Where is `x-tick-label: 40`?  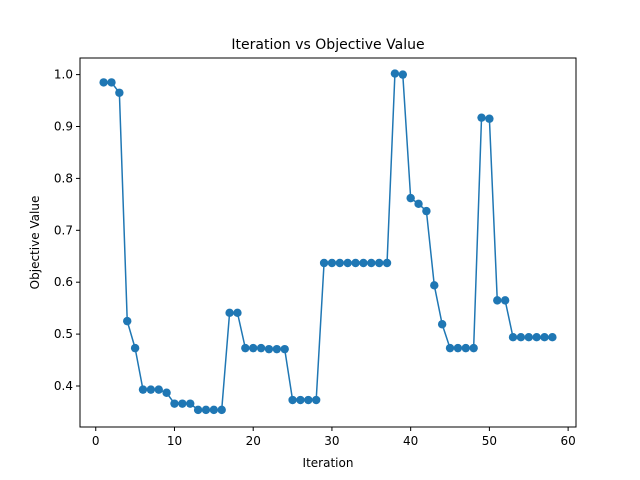
x-tick-label: 40 is located at coordinates (410, 441).